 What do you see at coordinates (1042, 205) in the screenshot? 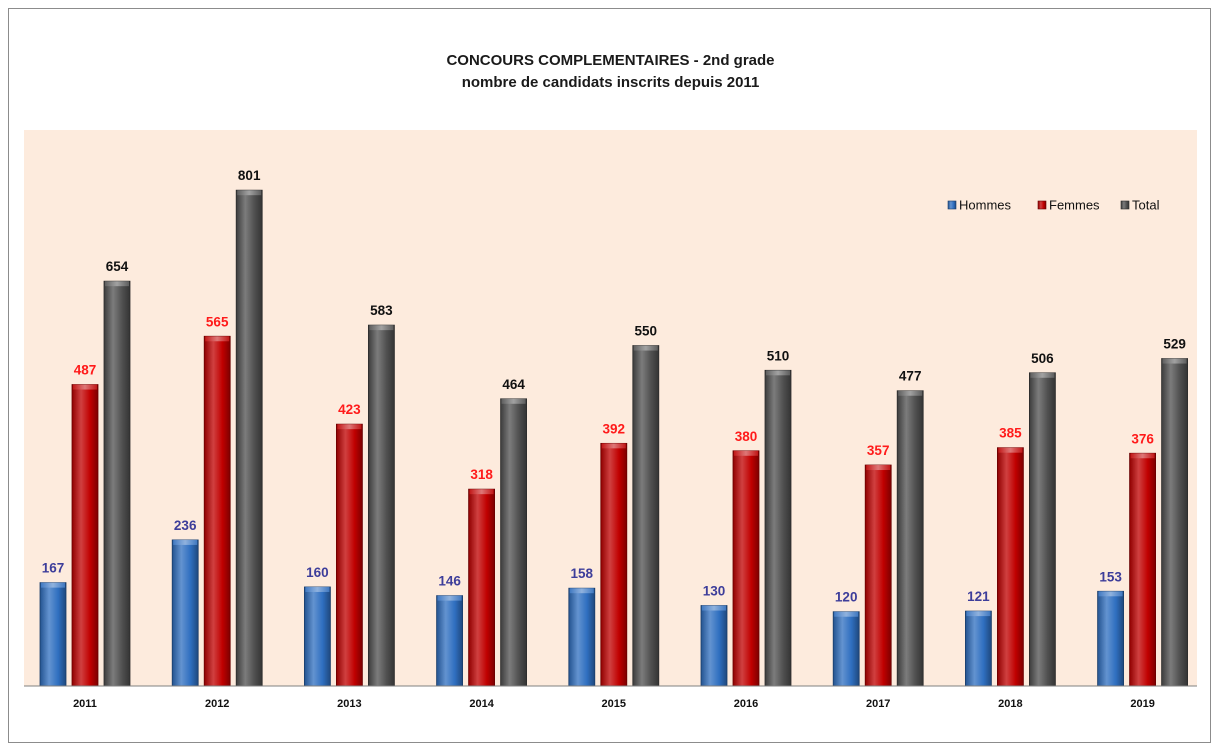
I see `legend-swatch-femmes` at bounding box center [1042, 205].